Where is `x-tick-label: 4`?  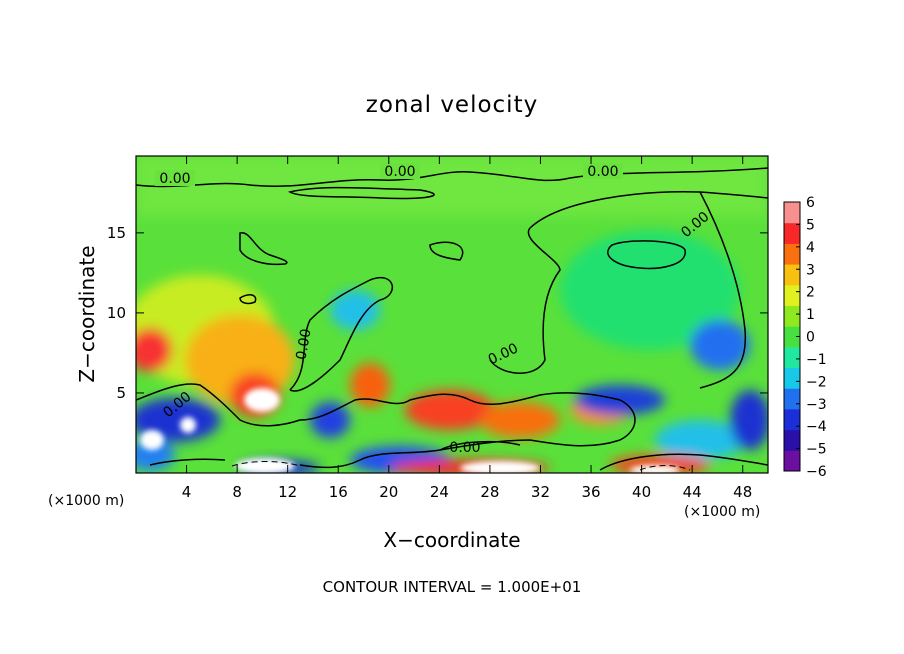
x-tick-label: 4 is located at coordinates (187, 492).